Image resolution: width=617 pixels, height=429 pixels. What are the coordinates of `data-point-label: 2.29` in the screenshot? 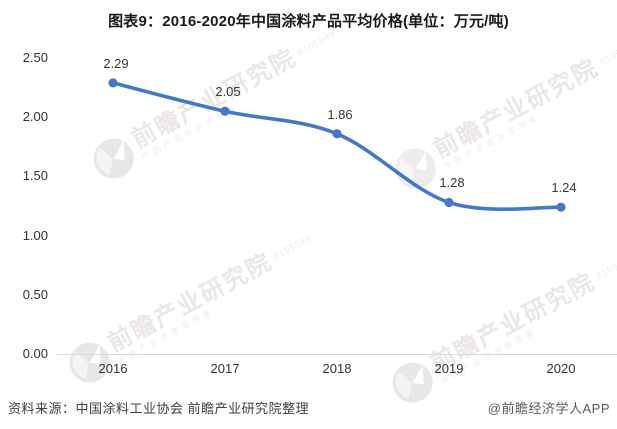 It's located at (116, 63).